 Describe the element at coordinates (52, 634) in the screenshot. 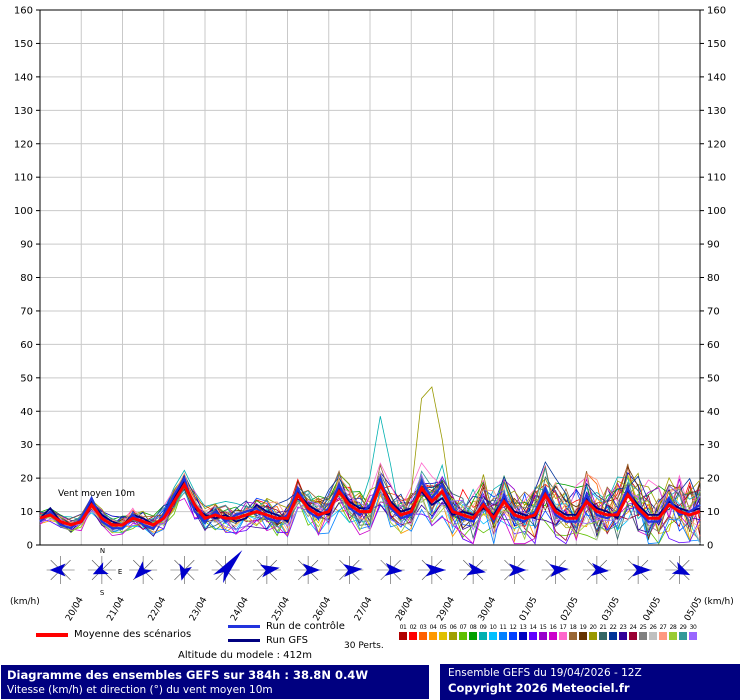

I see `mean-line-swatch` at that location.